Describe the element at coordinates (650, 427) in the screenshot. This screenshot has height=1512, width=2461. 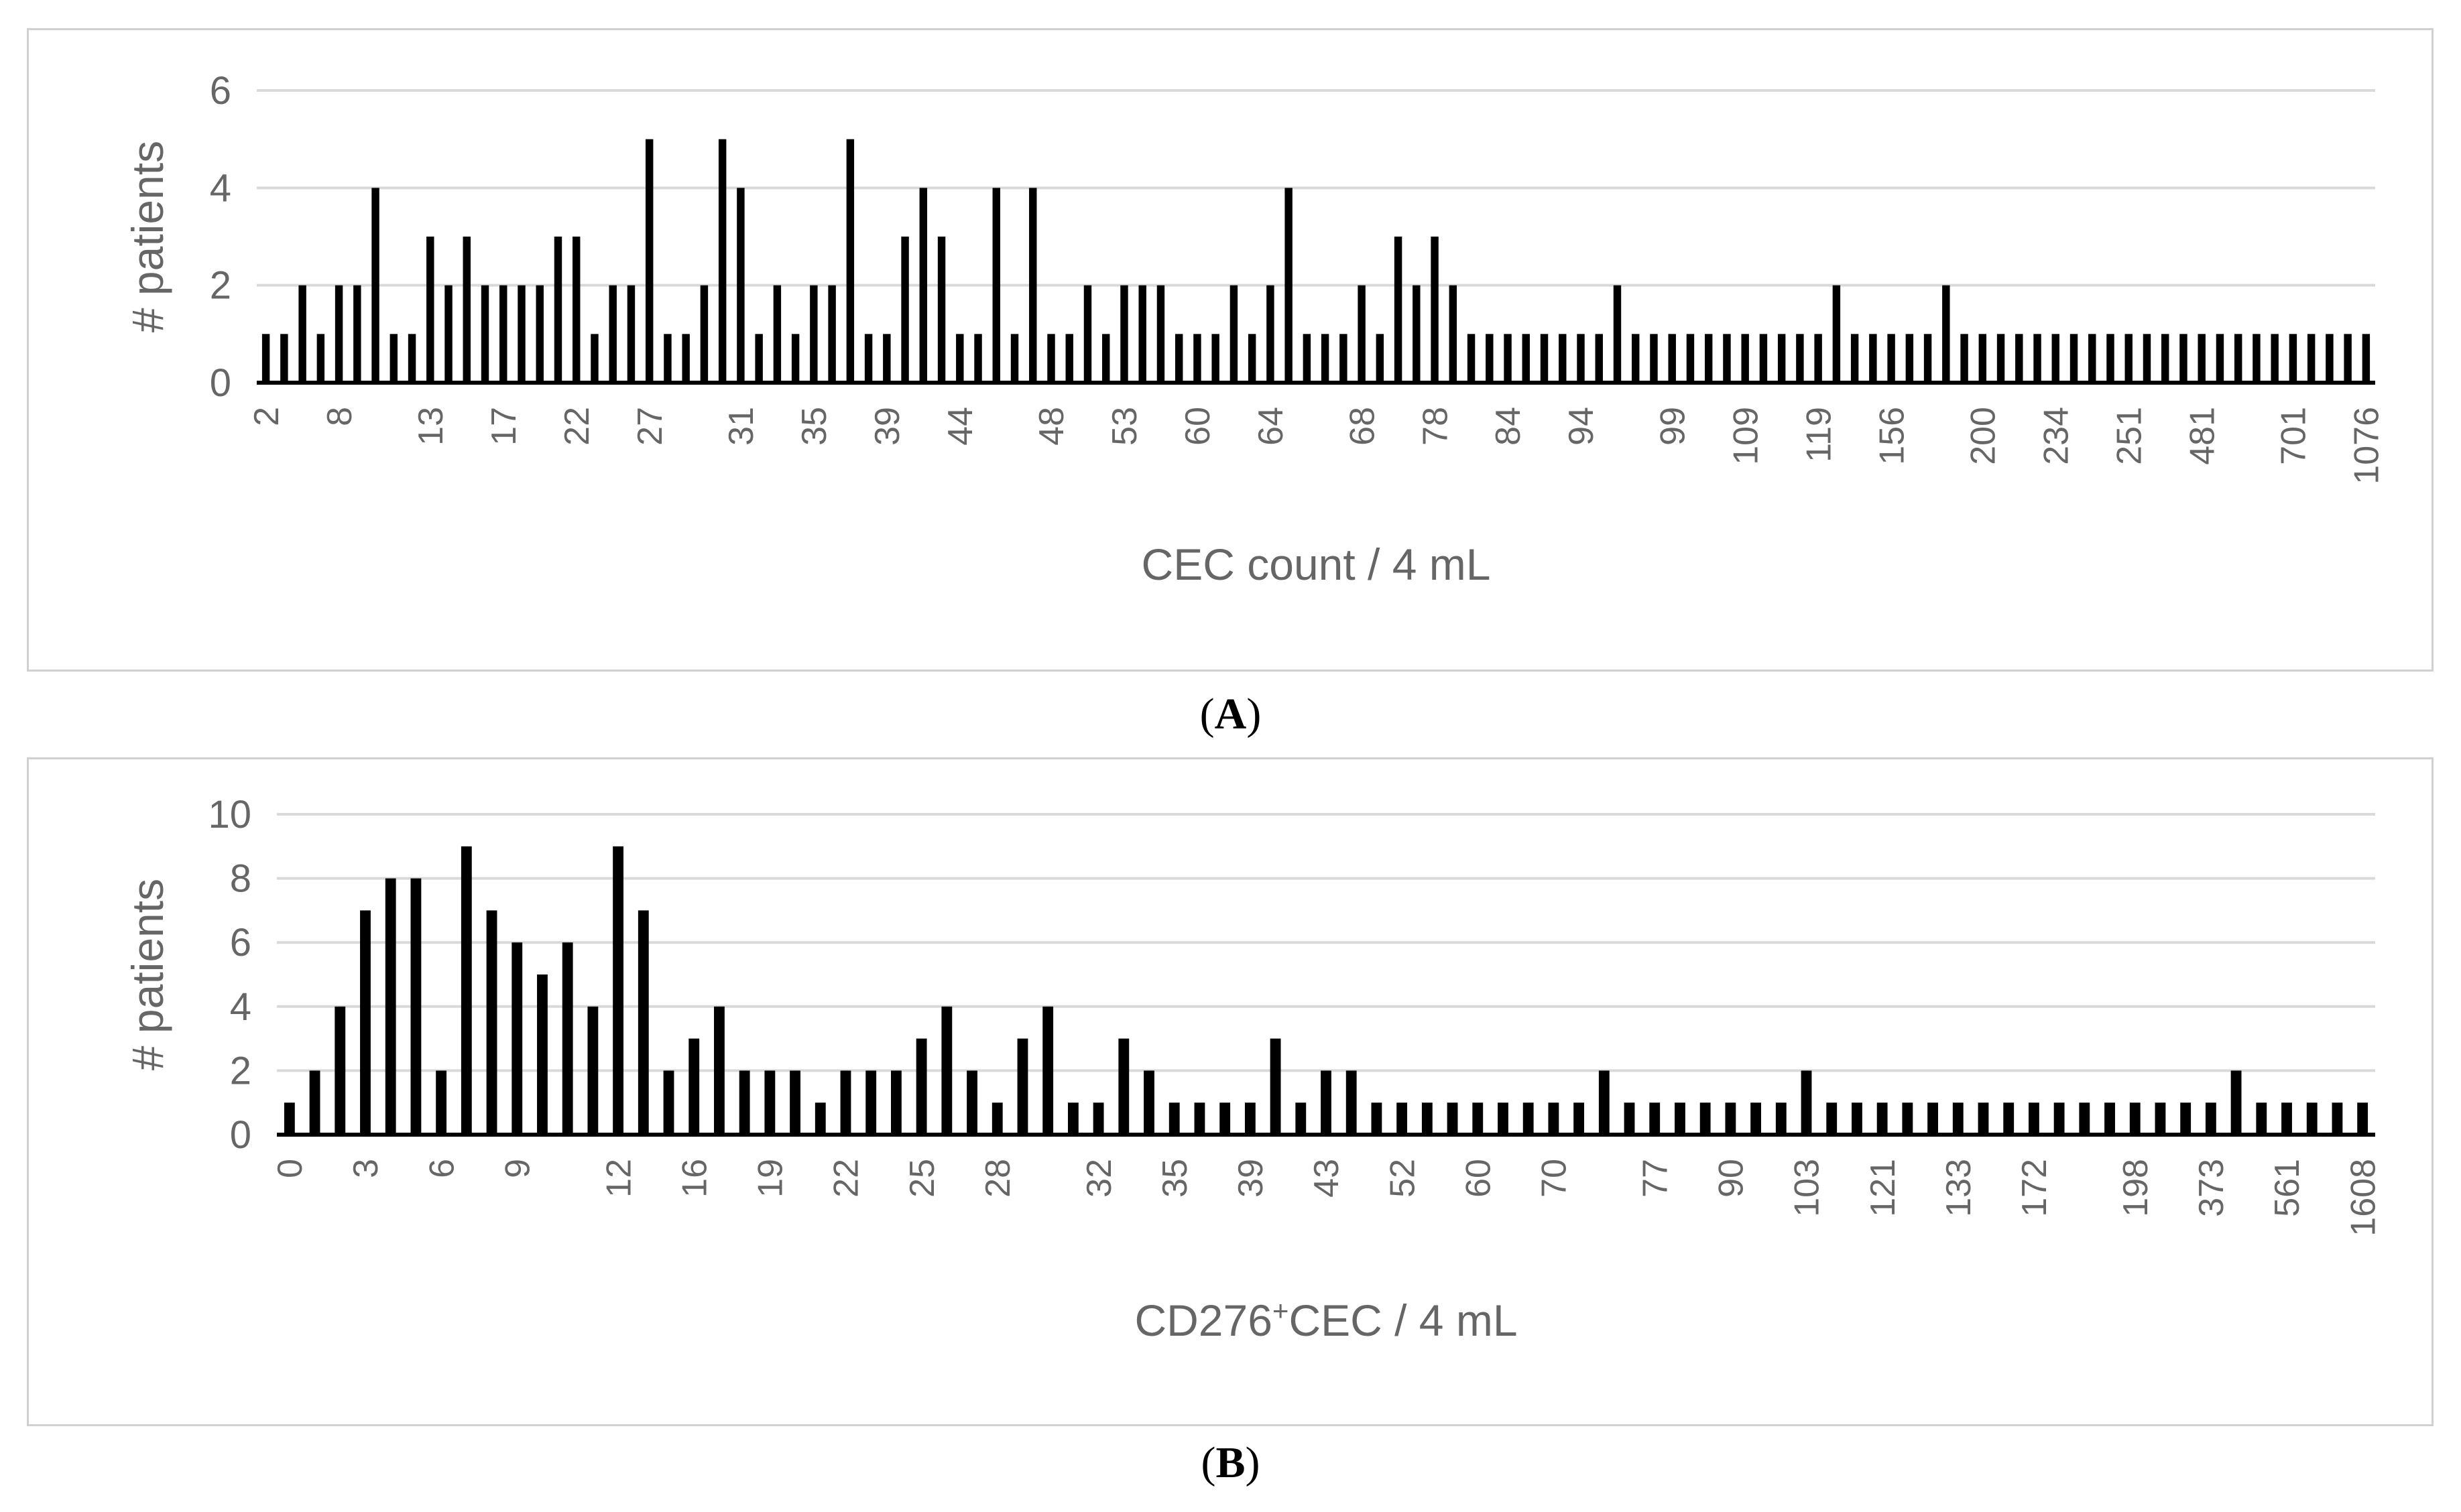
I see `x-tick-label: 27` at that location.